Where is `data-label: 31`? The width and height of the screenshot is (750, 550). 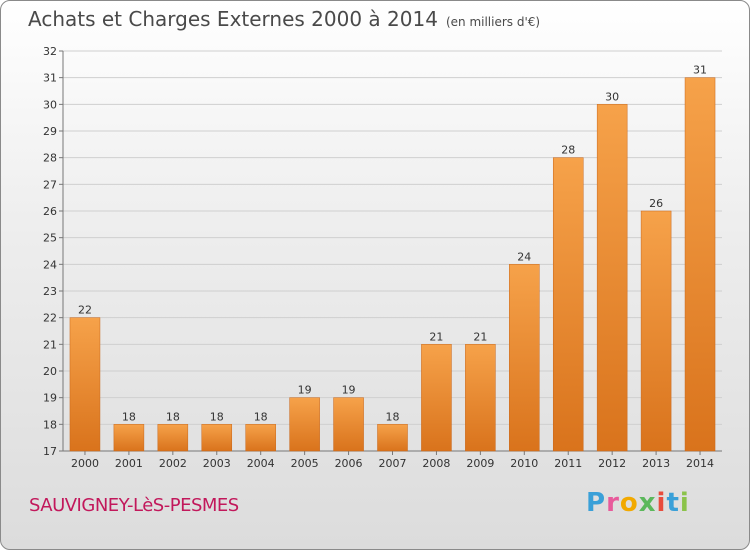
data-label: 31 is located at coordinates (700, 70).